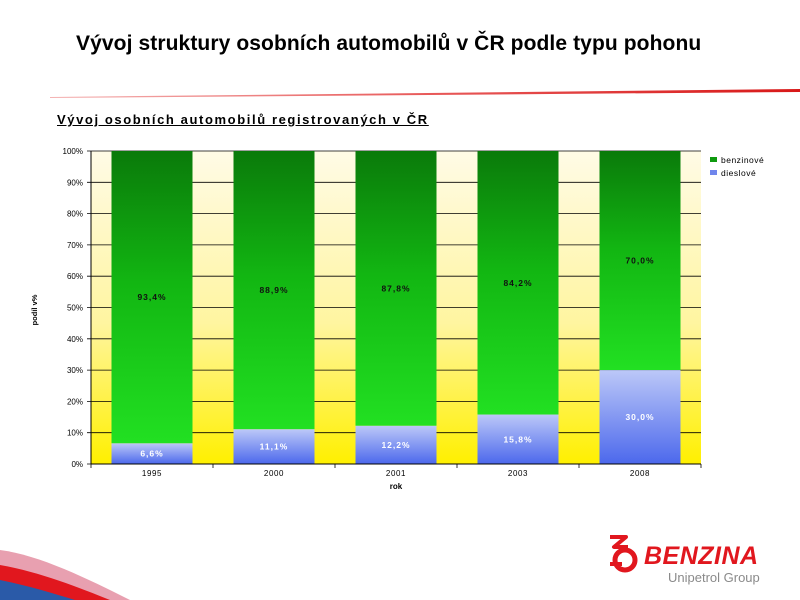 This screenshot has width=800, height=600. What do you see at coordinates (396, 473) in the screenshot?
I see `x-tick-label: 2001` at bounding box center [396, 473].